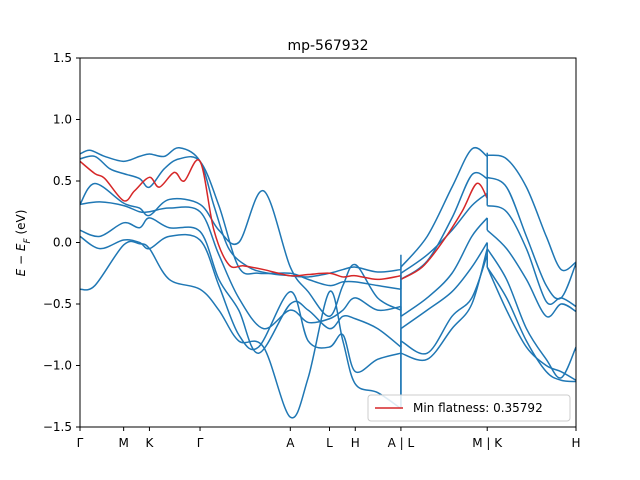  I want to click on y-axis-label: E − EF (eV), so click(23, 243).